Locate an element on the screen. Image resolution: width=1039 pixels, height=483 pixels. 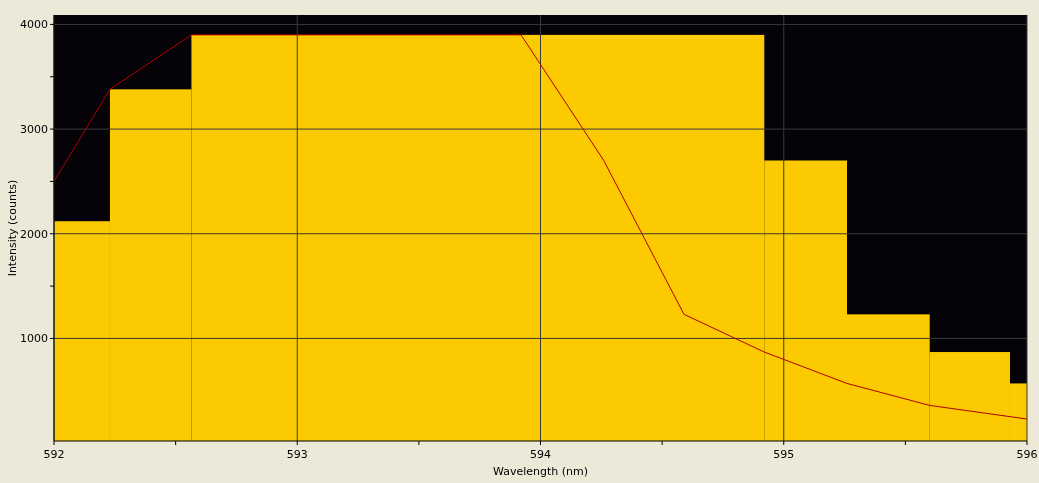
y-tick-label: 3000 is located at coordinates (34, 130).